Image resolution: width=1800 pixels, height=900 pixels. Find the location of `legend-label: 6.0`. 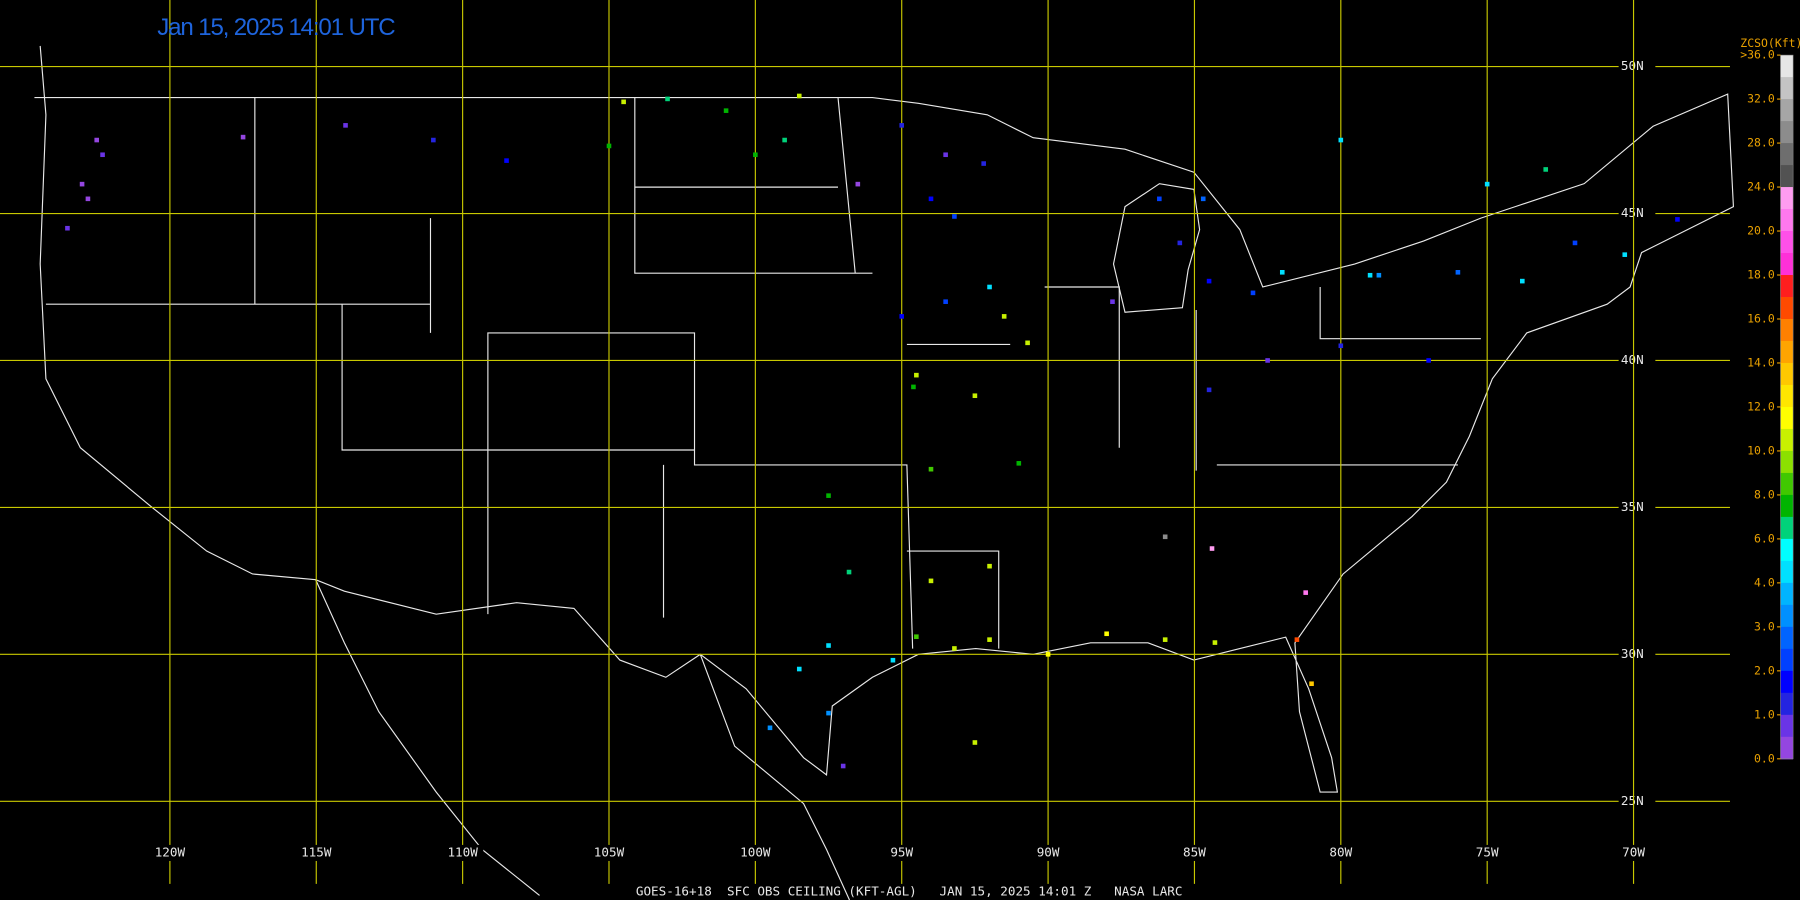

legend-label: 6.0 is located at coordinates (1764, 538).